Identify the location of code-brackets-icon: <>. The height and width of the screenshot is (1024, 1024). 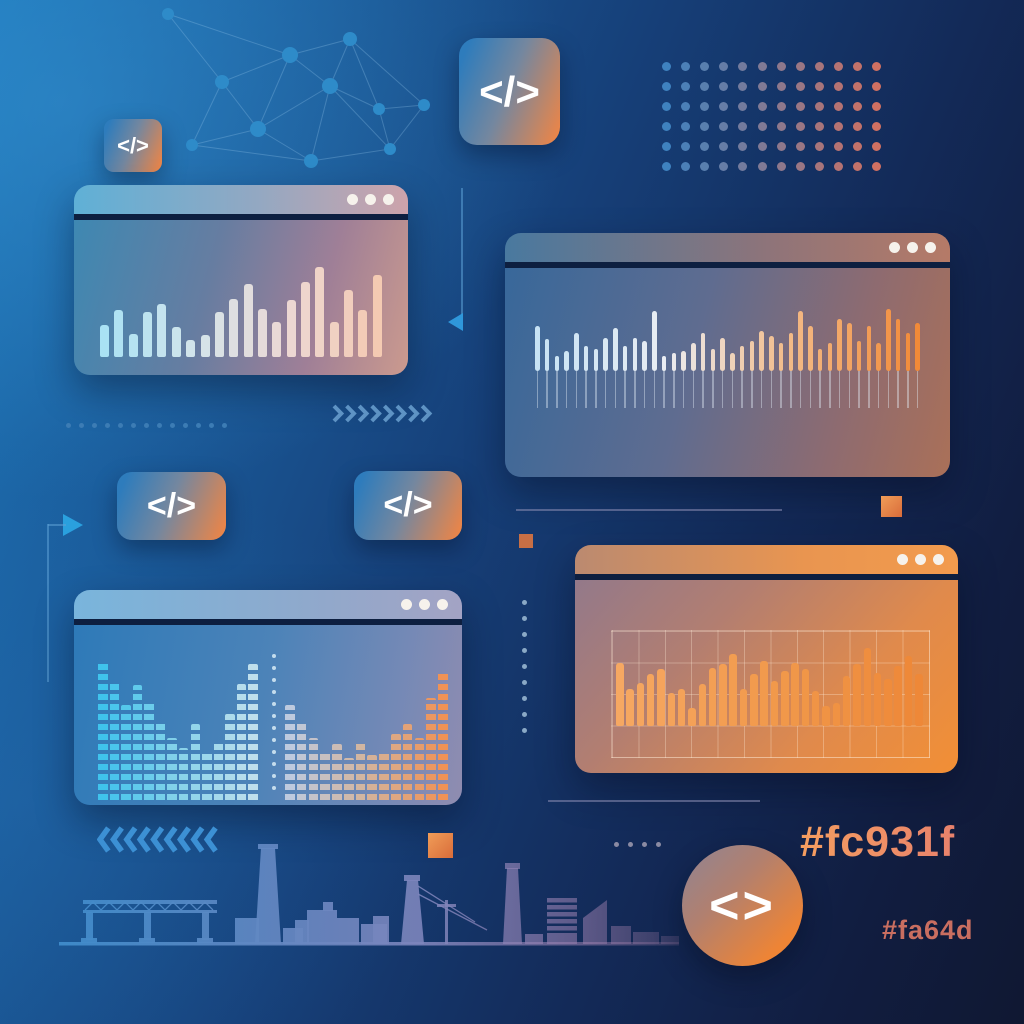
(742, 905).